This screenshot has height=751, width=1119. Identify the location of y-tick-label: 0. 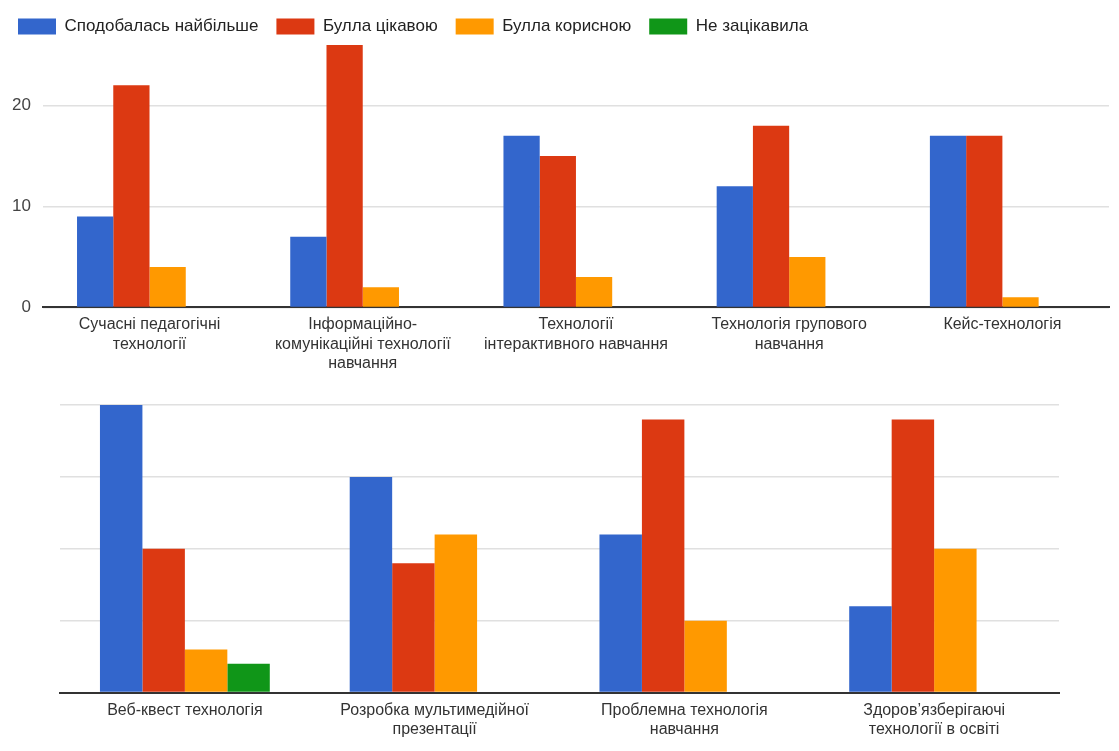
(26, 307).